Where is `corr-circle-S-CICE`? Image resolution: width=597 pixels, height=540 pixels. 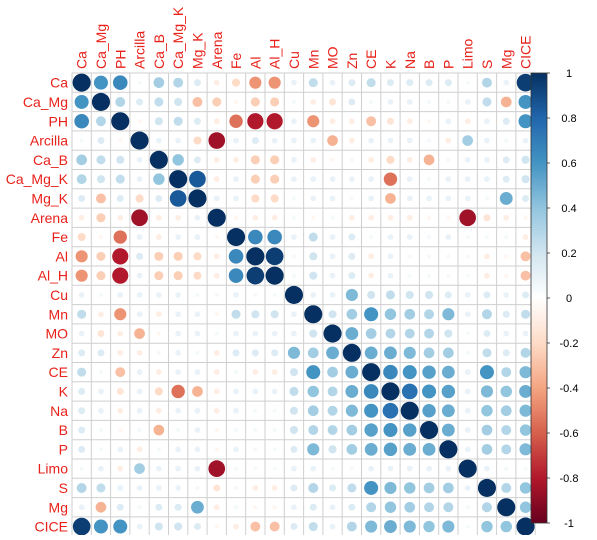 corr-circle-S-CICE is located at coordinates (525, 488).